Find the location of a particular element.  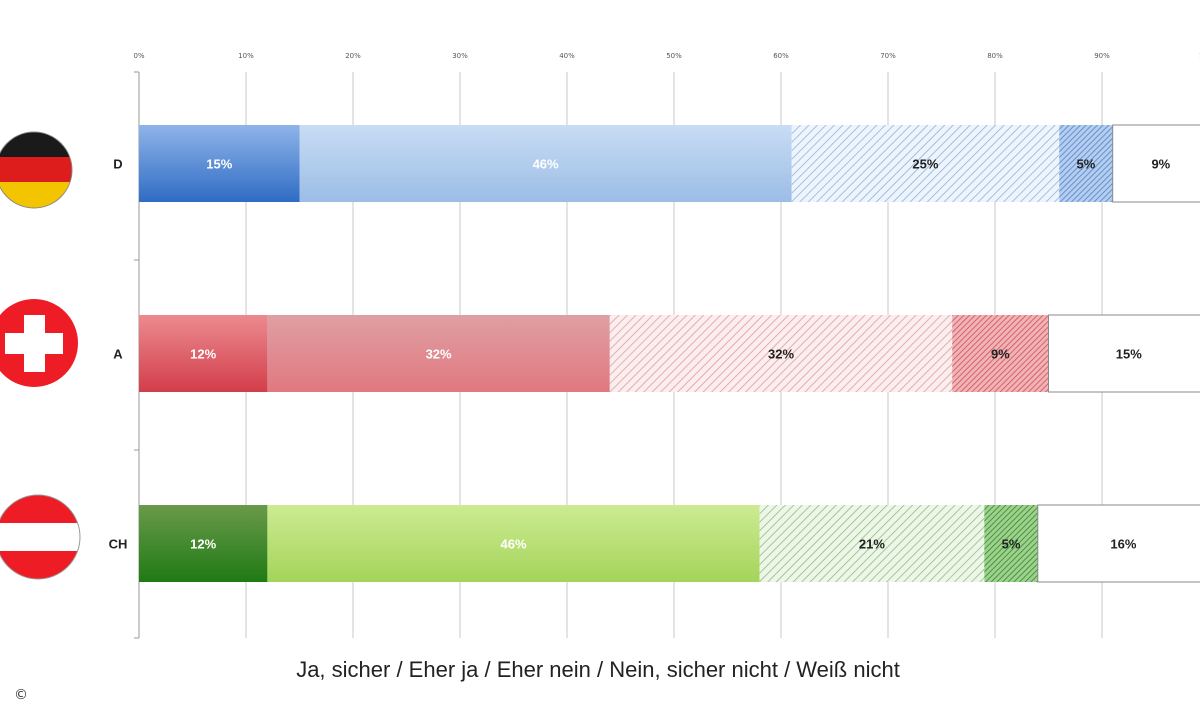

x-tick-label: 80% is located at coordinates (995, 56).